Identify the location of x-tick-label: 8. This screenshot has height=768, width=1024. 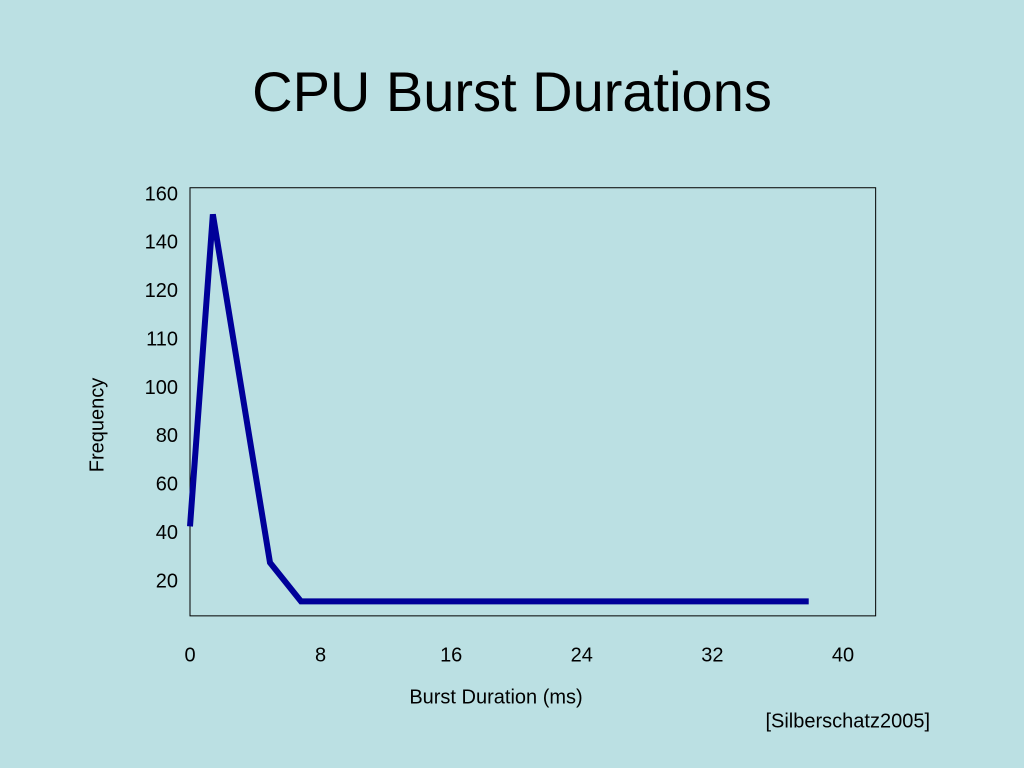
(320, 655).